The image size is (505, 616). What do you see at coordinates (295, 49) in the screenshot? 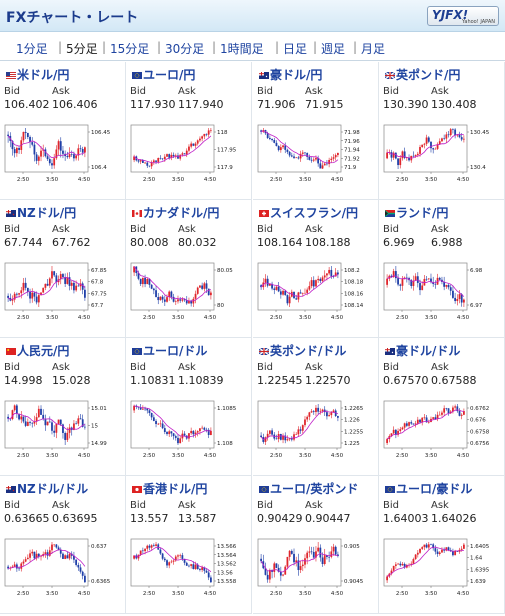
I see `tab-5: 日足` at bounding box center [295, 49].